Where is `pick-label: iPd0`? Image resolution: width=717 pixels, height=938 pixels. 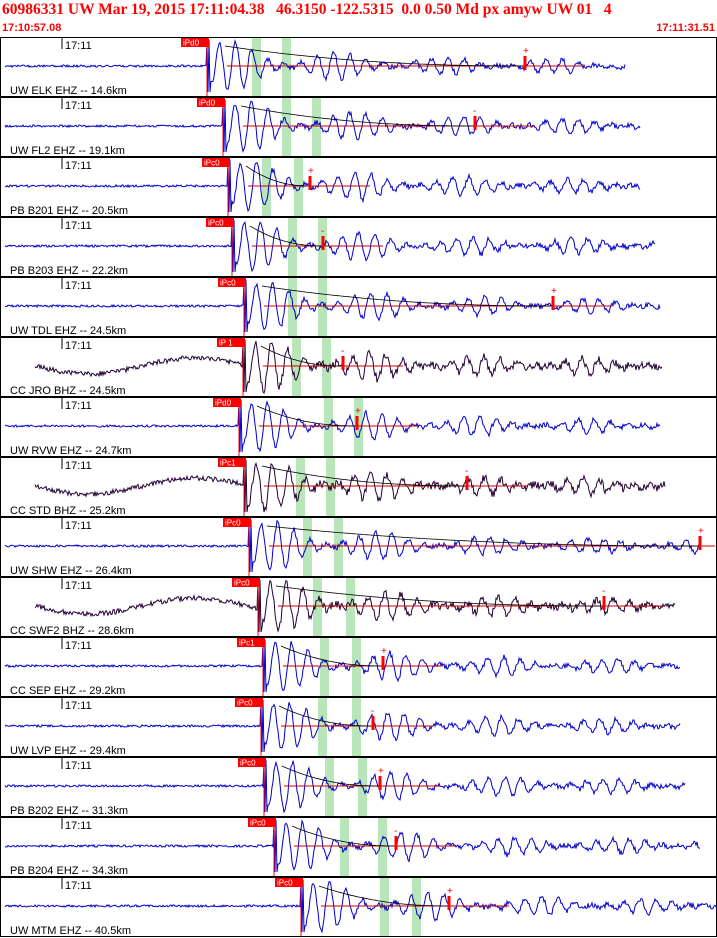 pick-label: iPd0 is located at coordinates (223, 403).